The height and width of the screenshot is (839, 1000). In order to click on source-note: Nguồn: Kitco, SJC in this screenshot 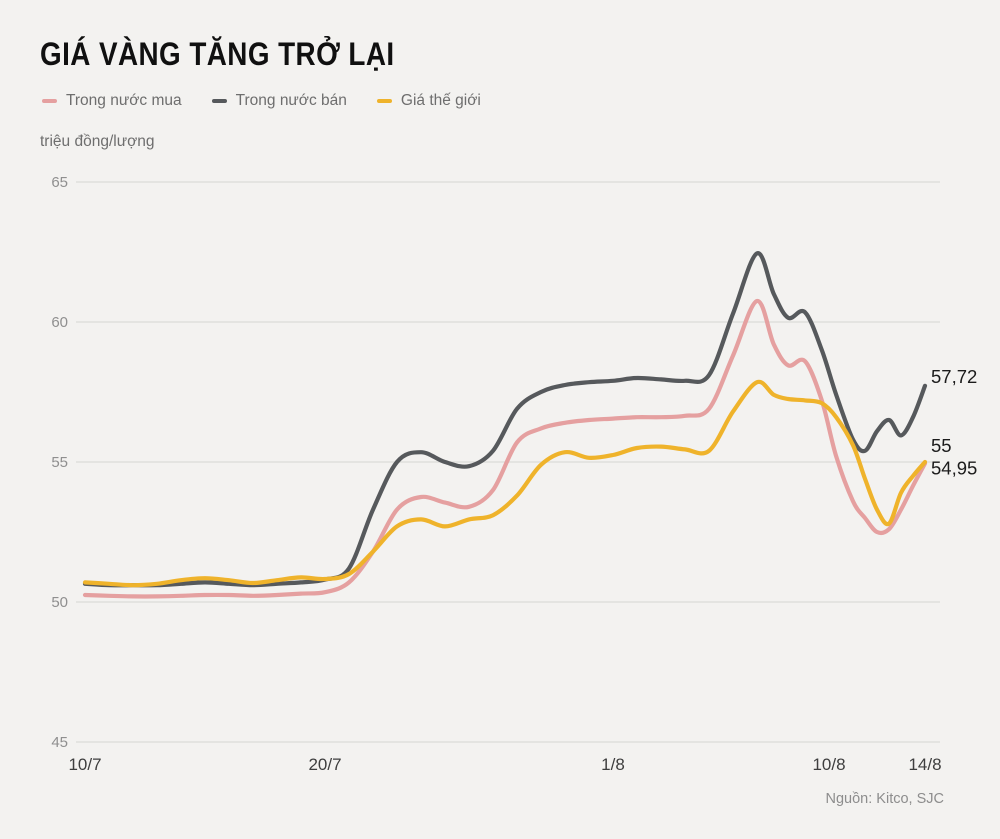, I will do `click(884, 799)`.